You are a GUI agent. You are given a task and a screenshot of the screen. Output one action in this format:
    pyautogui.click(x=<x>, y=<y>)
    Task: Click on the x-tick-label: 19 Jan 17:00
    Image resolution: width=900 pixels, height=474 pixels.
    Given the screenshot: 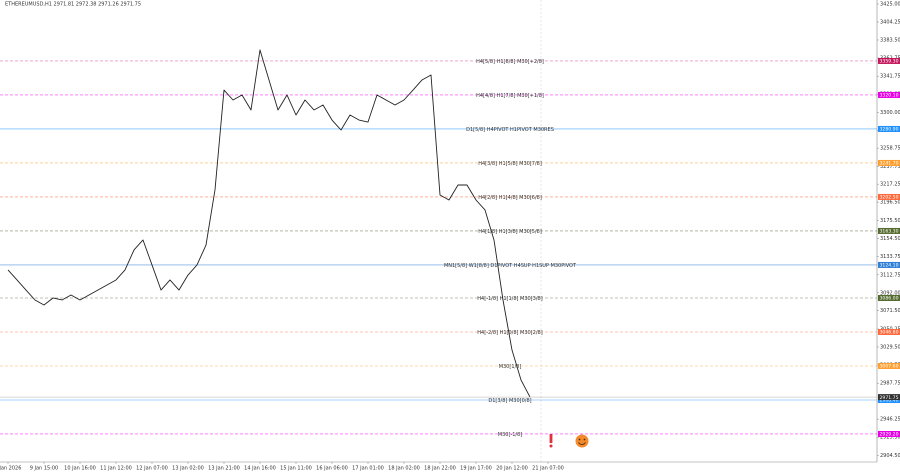 What is the action you would take?
    pyautogui.click(x=476, y=469)
    